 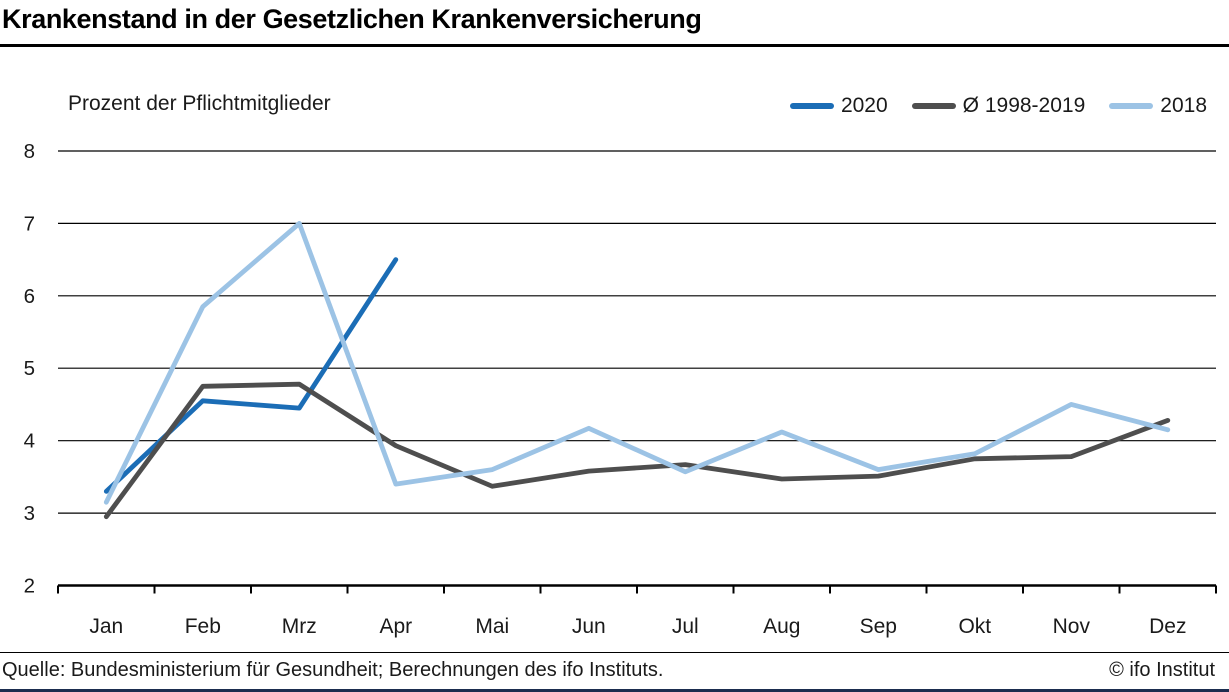 I want to click on x-tick-label: Sep, so click(x=878, y=626).